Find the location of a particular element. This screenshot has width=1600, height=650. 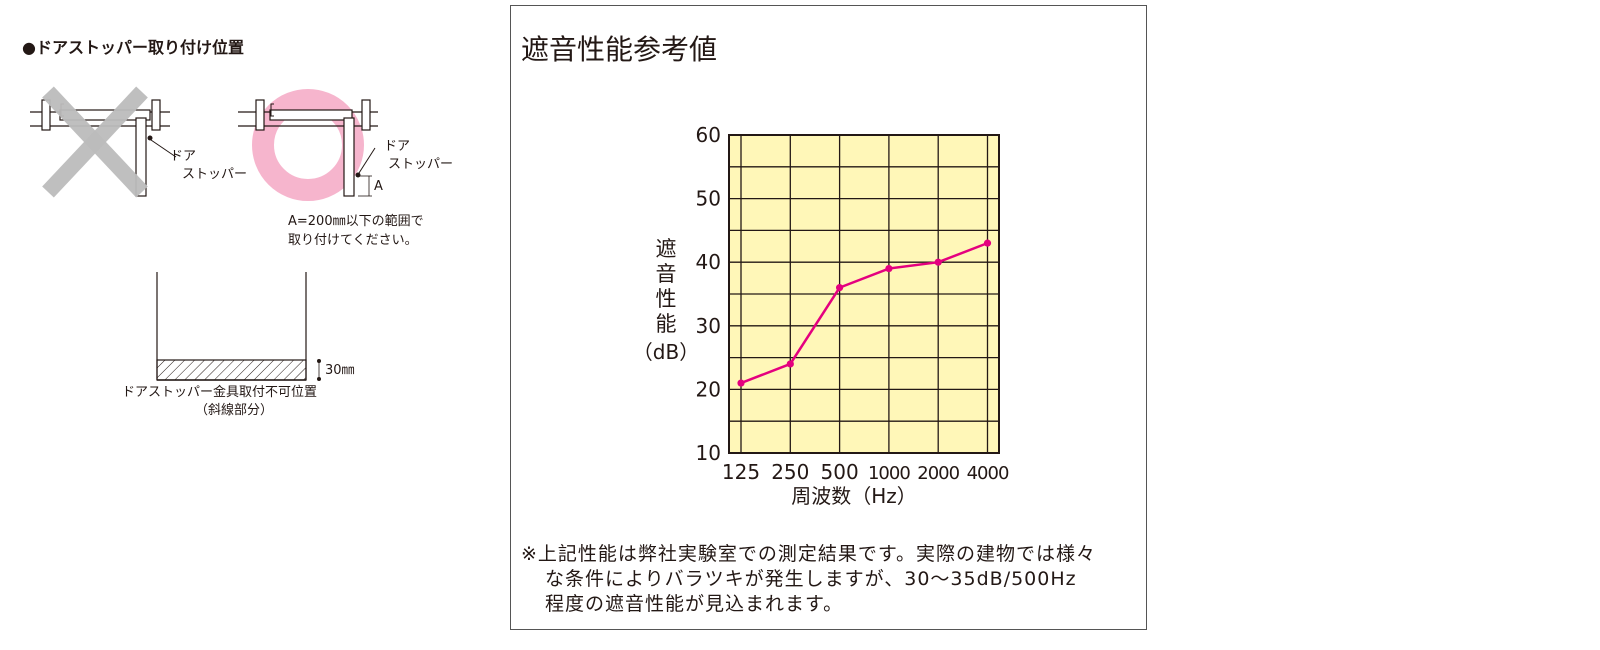

y-tick-label: 50 is located at coordinates (708, 199).